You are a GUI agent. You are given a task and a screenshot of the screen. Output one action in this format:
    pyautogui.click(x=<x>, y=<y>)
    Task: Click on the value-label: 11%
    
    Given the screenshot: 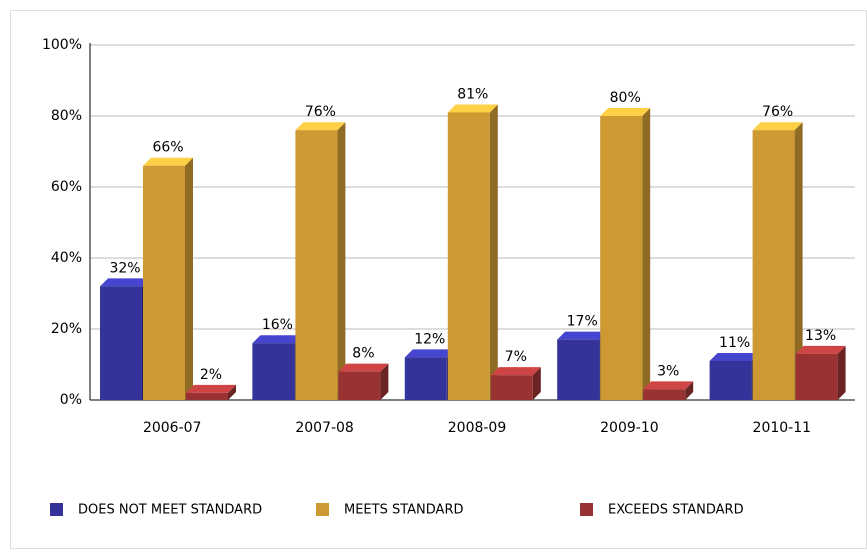 What is the action you would take?
    pyautogui.click(x=734, y=343)
    